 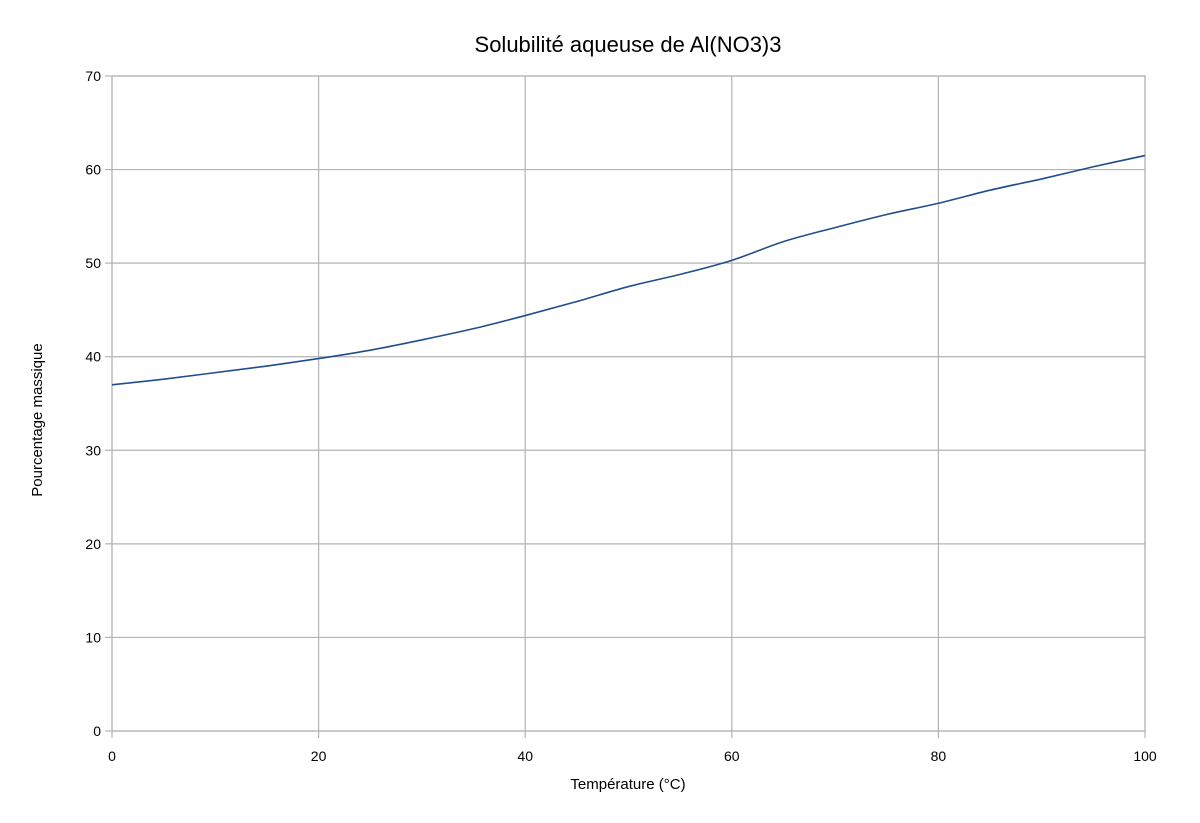 What do you see at coordinates (939, 756) in the screenshot?
I see `x-tick-label: 80` at bounding box center [939, 756].